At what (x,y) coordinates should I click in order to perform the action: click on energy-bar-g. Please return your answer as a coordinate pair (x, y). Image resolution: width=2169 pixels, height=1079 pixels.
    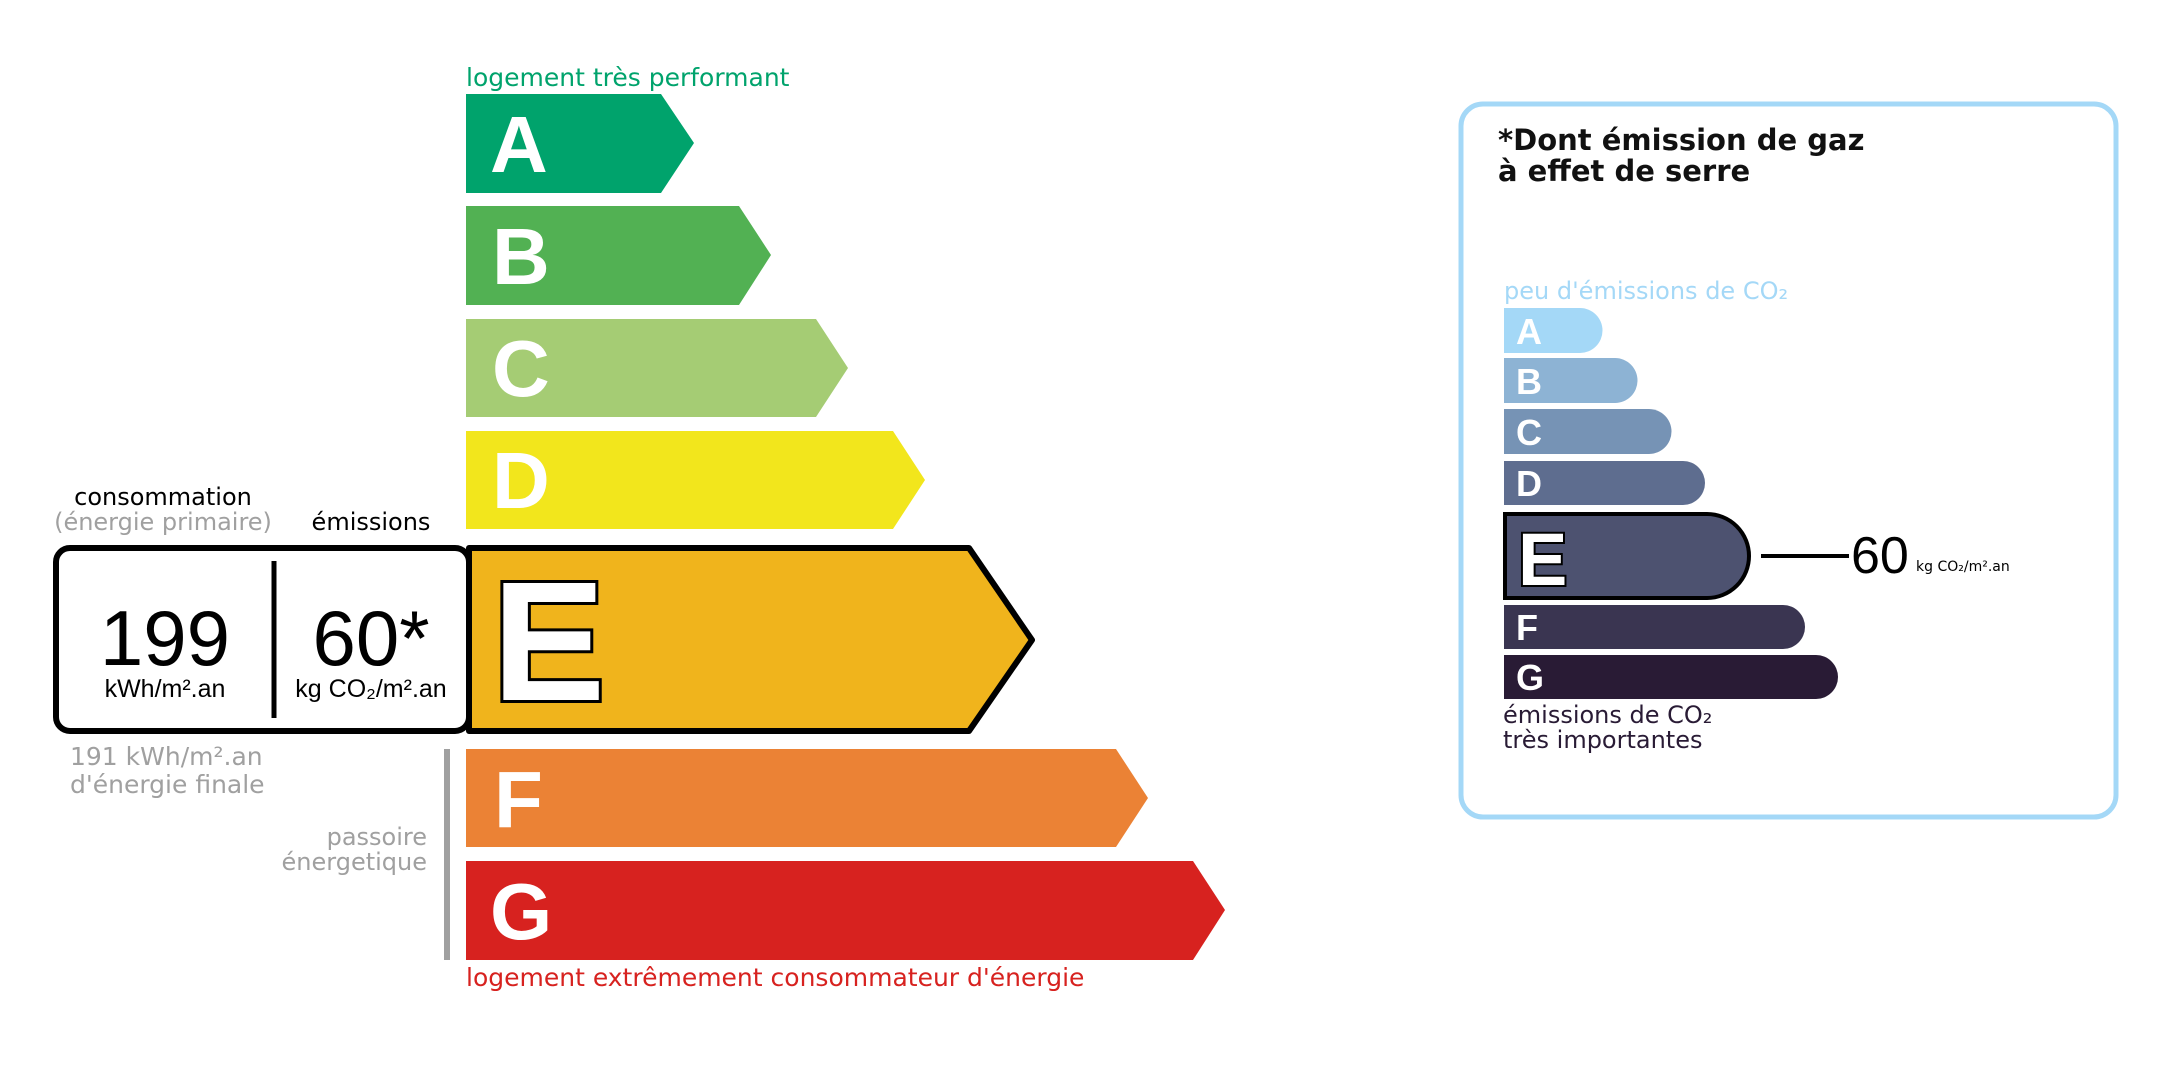
    Looking at the image, I should click on (845, 910).